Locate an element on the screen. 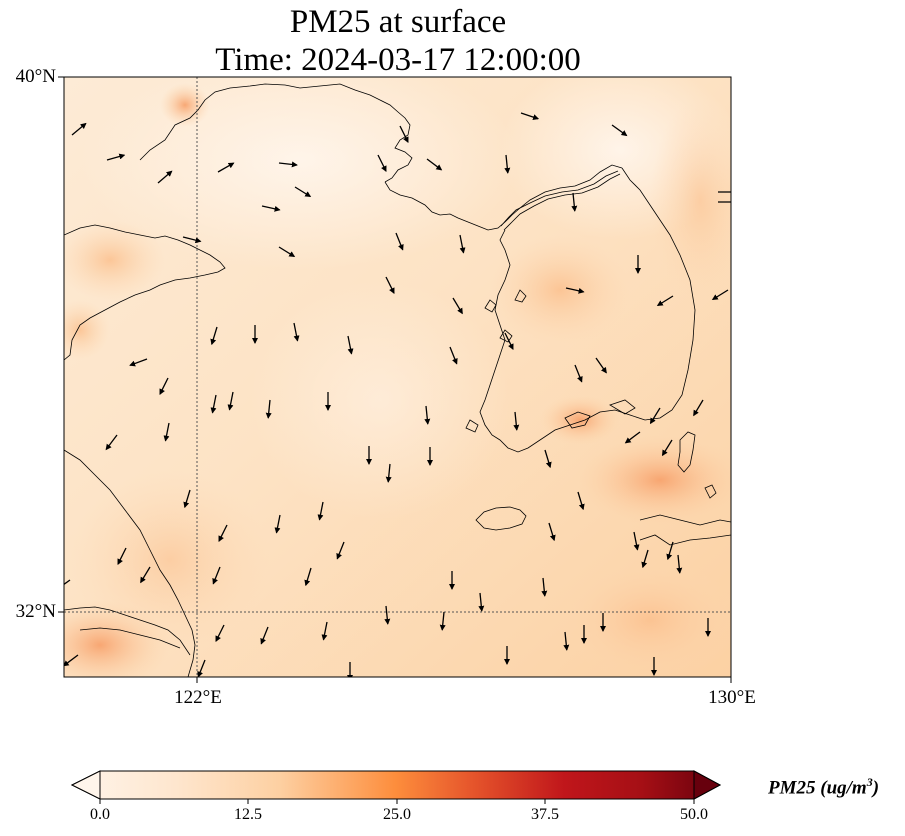 This screenshot has width=905, height=836. colorbar-tick-0: 0.0 is located at coordinates (100, 814).